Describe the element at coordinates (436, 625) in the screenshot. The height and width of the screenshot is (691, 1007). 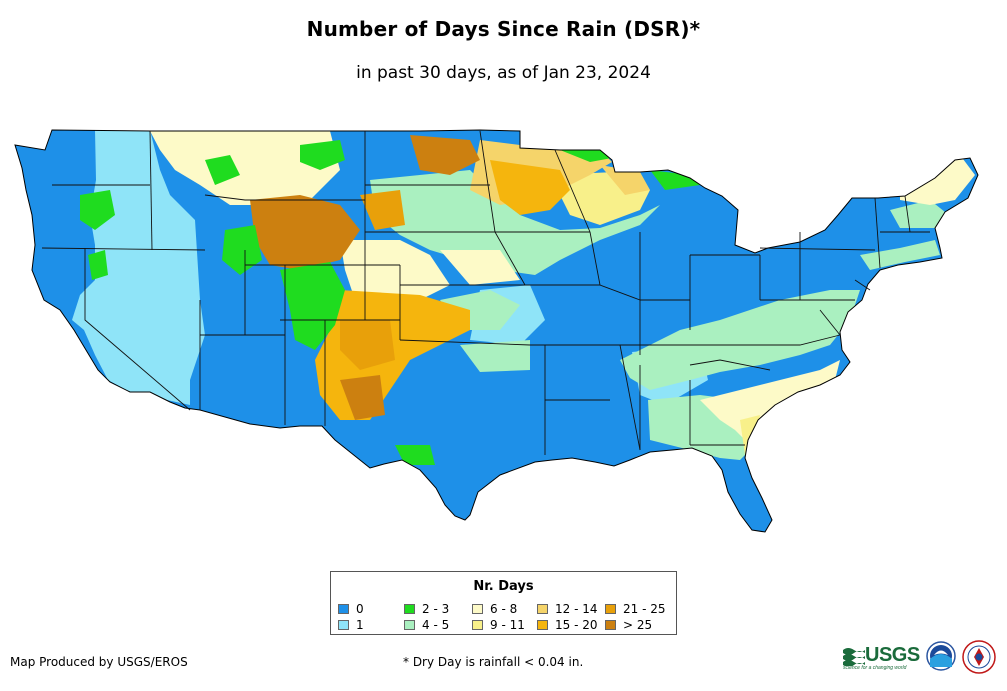
I see `legend-label: 4 - 5` at that location.